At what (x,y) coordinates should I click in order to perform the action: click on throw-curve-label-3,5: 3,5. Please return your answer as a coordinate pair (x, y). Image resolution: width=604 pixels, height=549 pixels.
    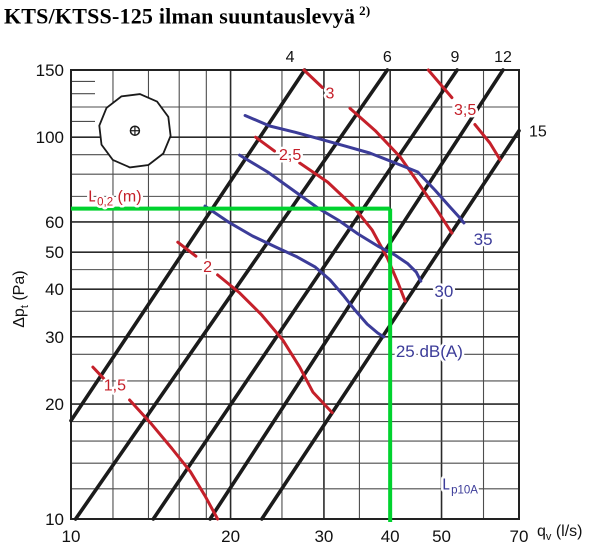
    Looking at the image, I should click on (465, 110).